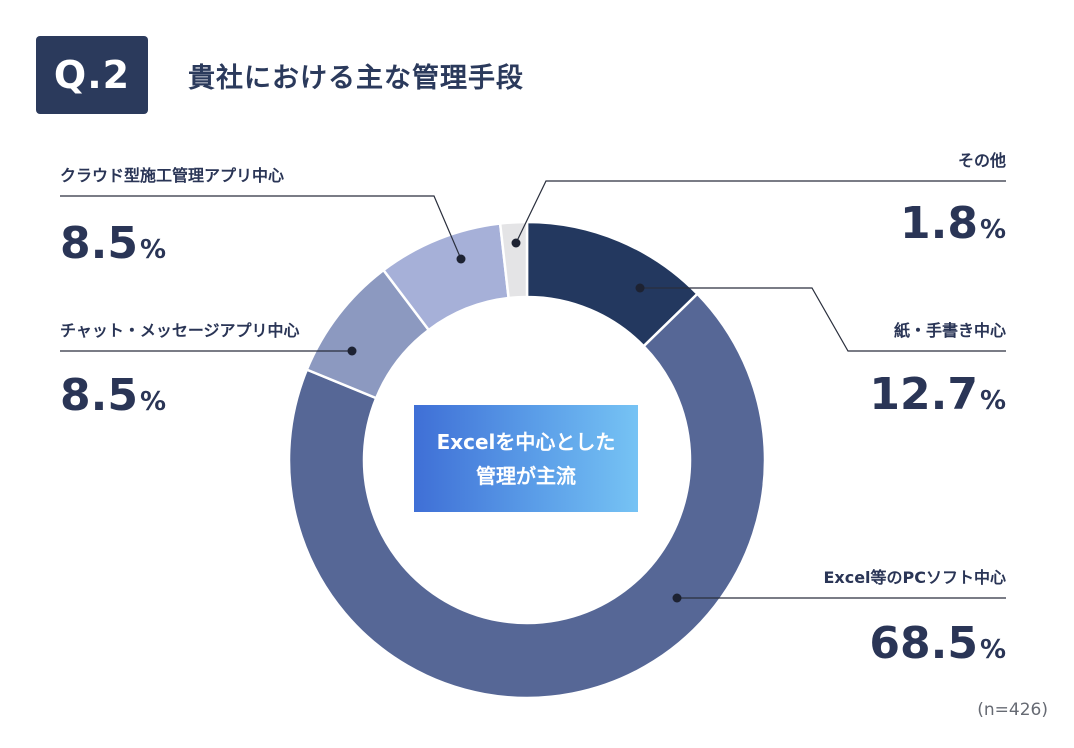 The width and height of the screenshot is (1074, 748). I want to click on slice-label-cloud: クラウド型施工管理アプリ中心, so click(172, 175).